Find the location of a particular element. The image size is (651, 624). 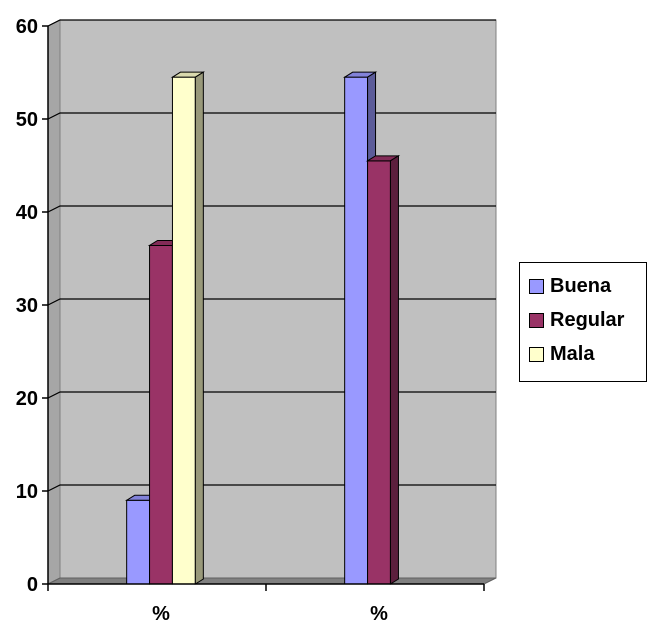

legend-label-buena: Buena is located at coordinates (581, 285).